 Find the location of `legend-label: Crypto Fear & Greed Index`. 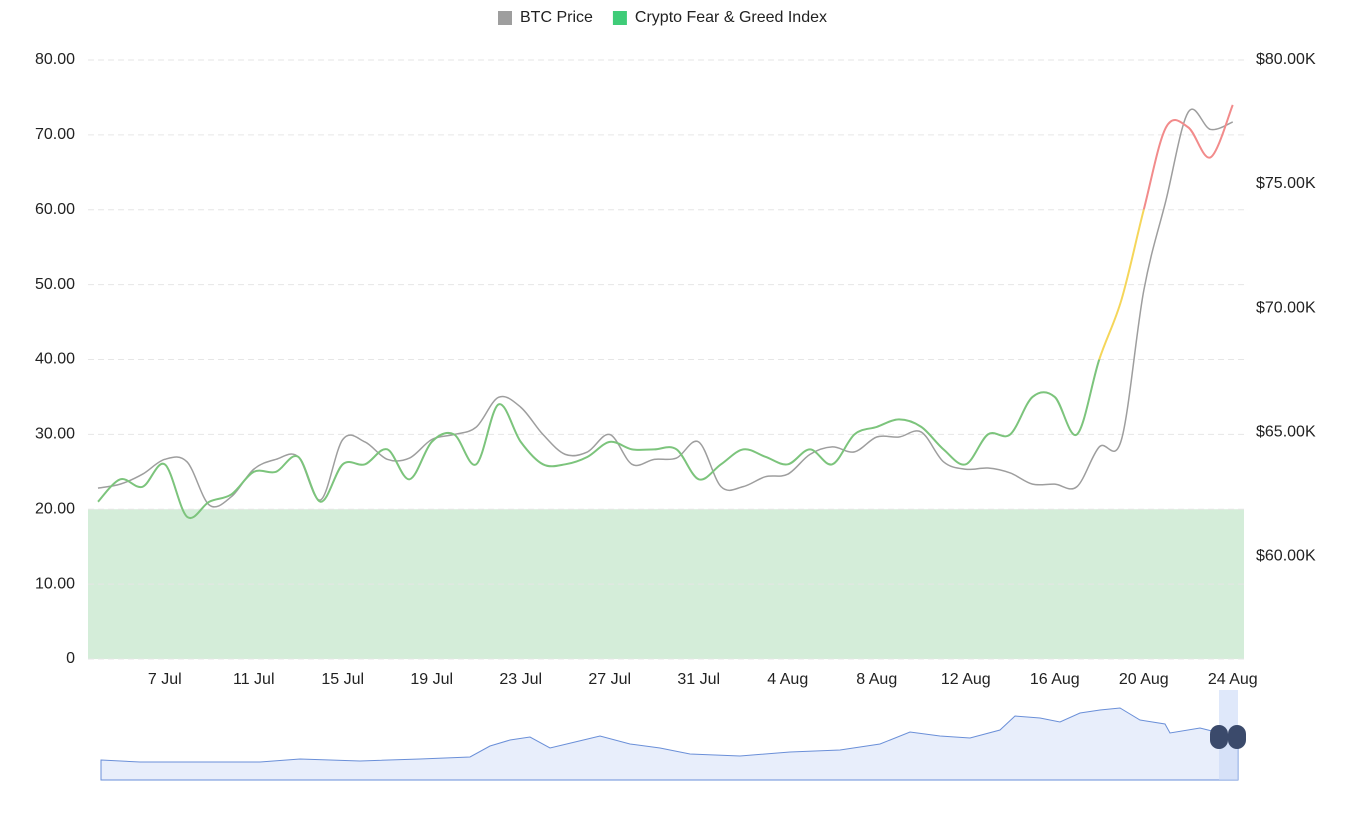

legend-label: Crypto Fear & Greed Index is located at coordinates (731, 17).